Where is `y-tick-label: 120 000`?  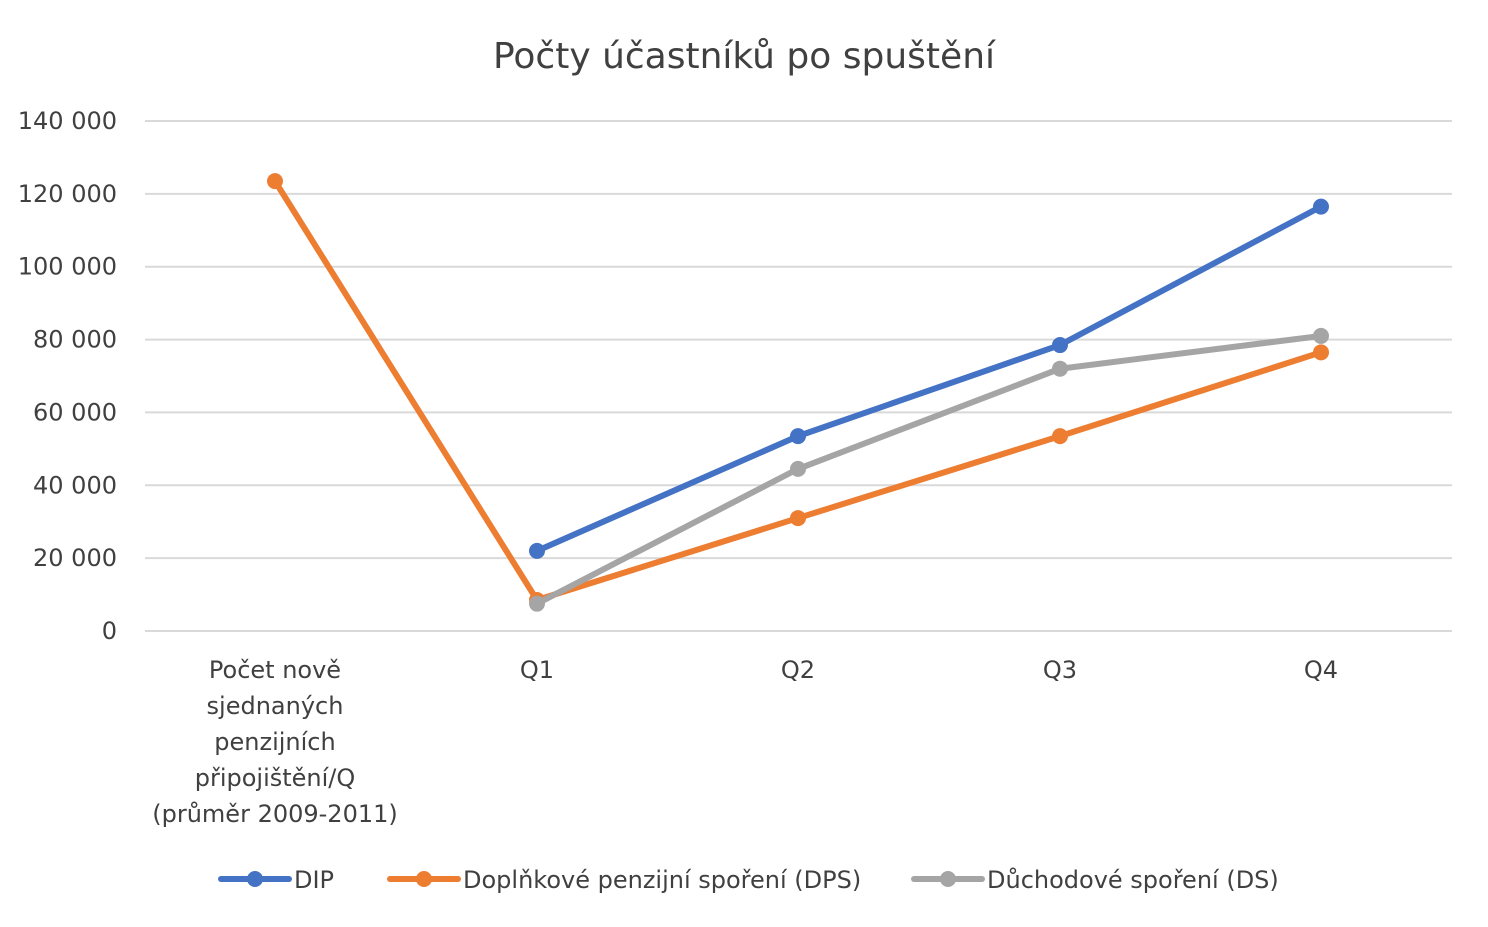
y-tick-label: 120 000 is located at coordinates (67, 194).